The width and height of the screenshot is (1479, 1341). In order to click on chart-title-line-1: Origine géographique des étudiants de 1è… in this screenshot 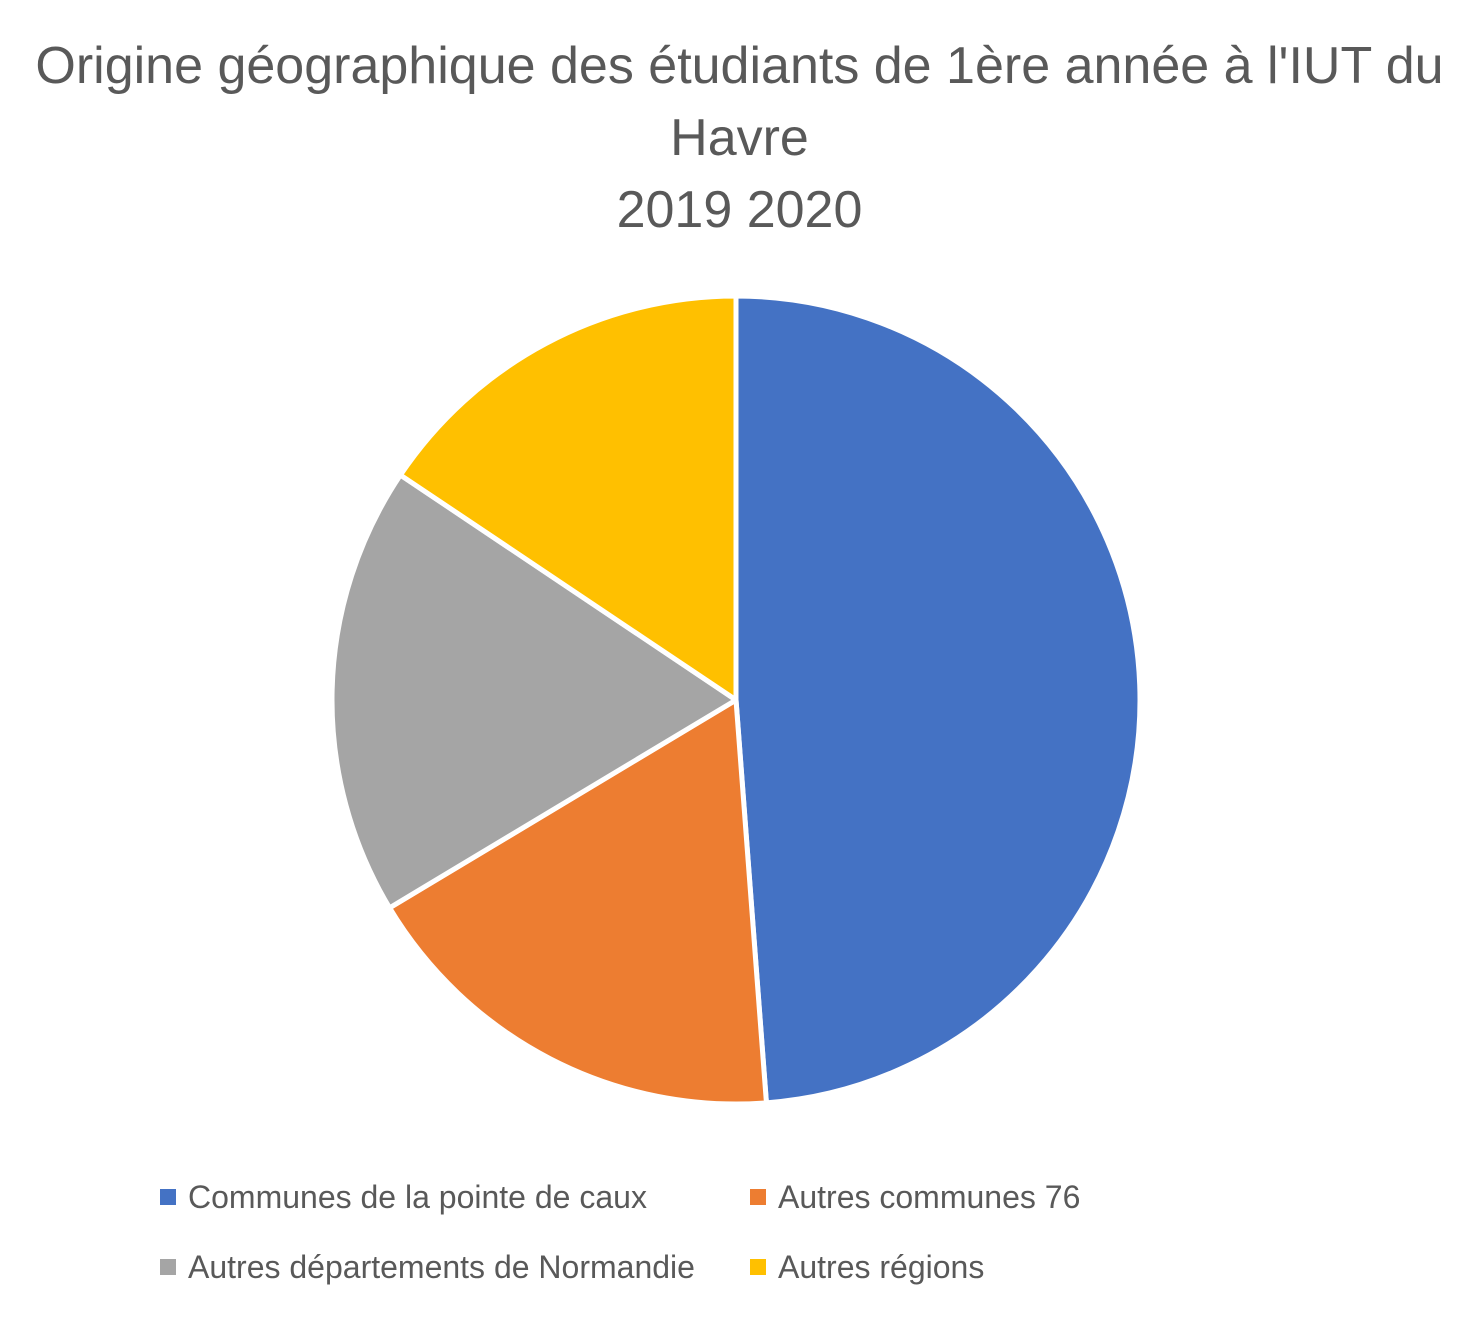, I will do `click(739, 66)`.